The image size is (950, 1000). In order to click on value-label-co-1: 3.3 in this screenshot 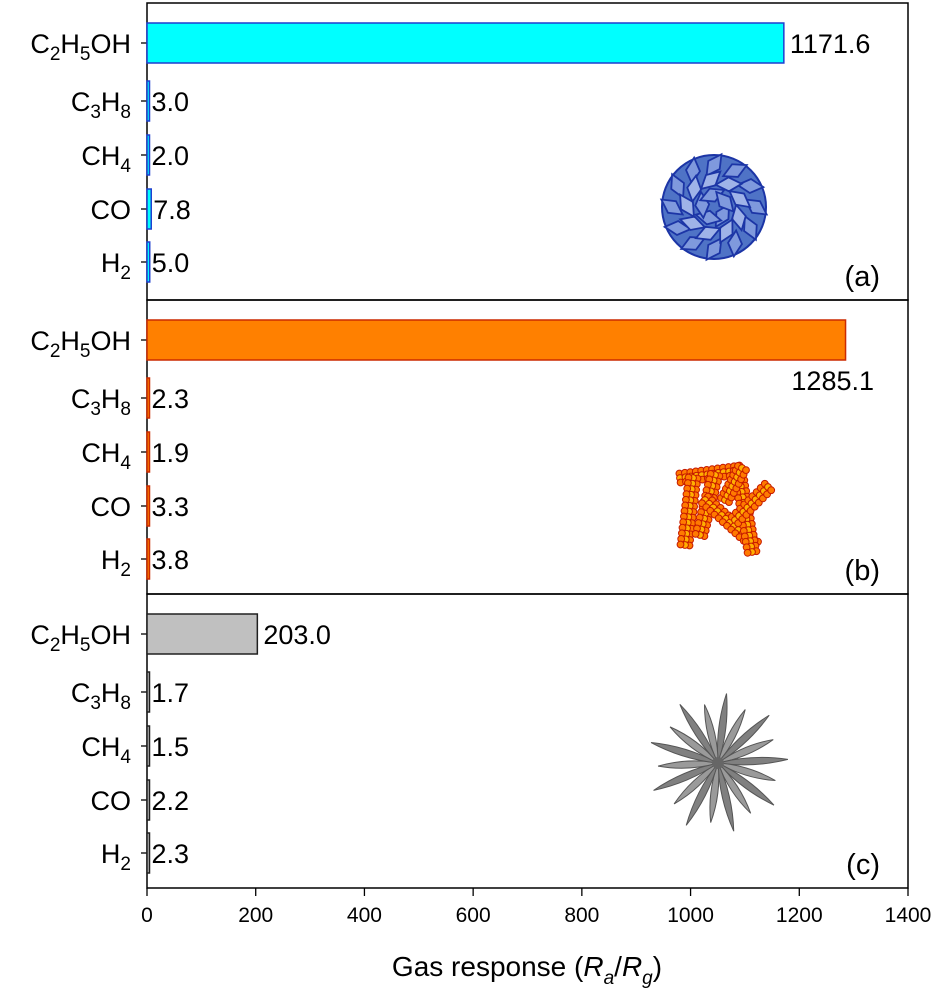, I will do `click(171, 507)`.